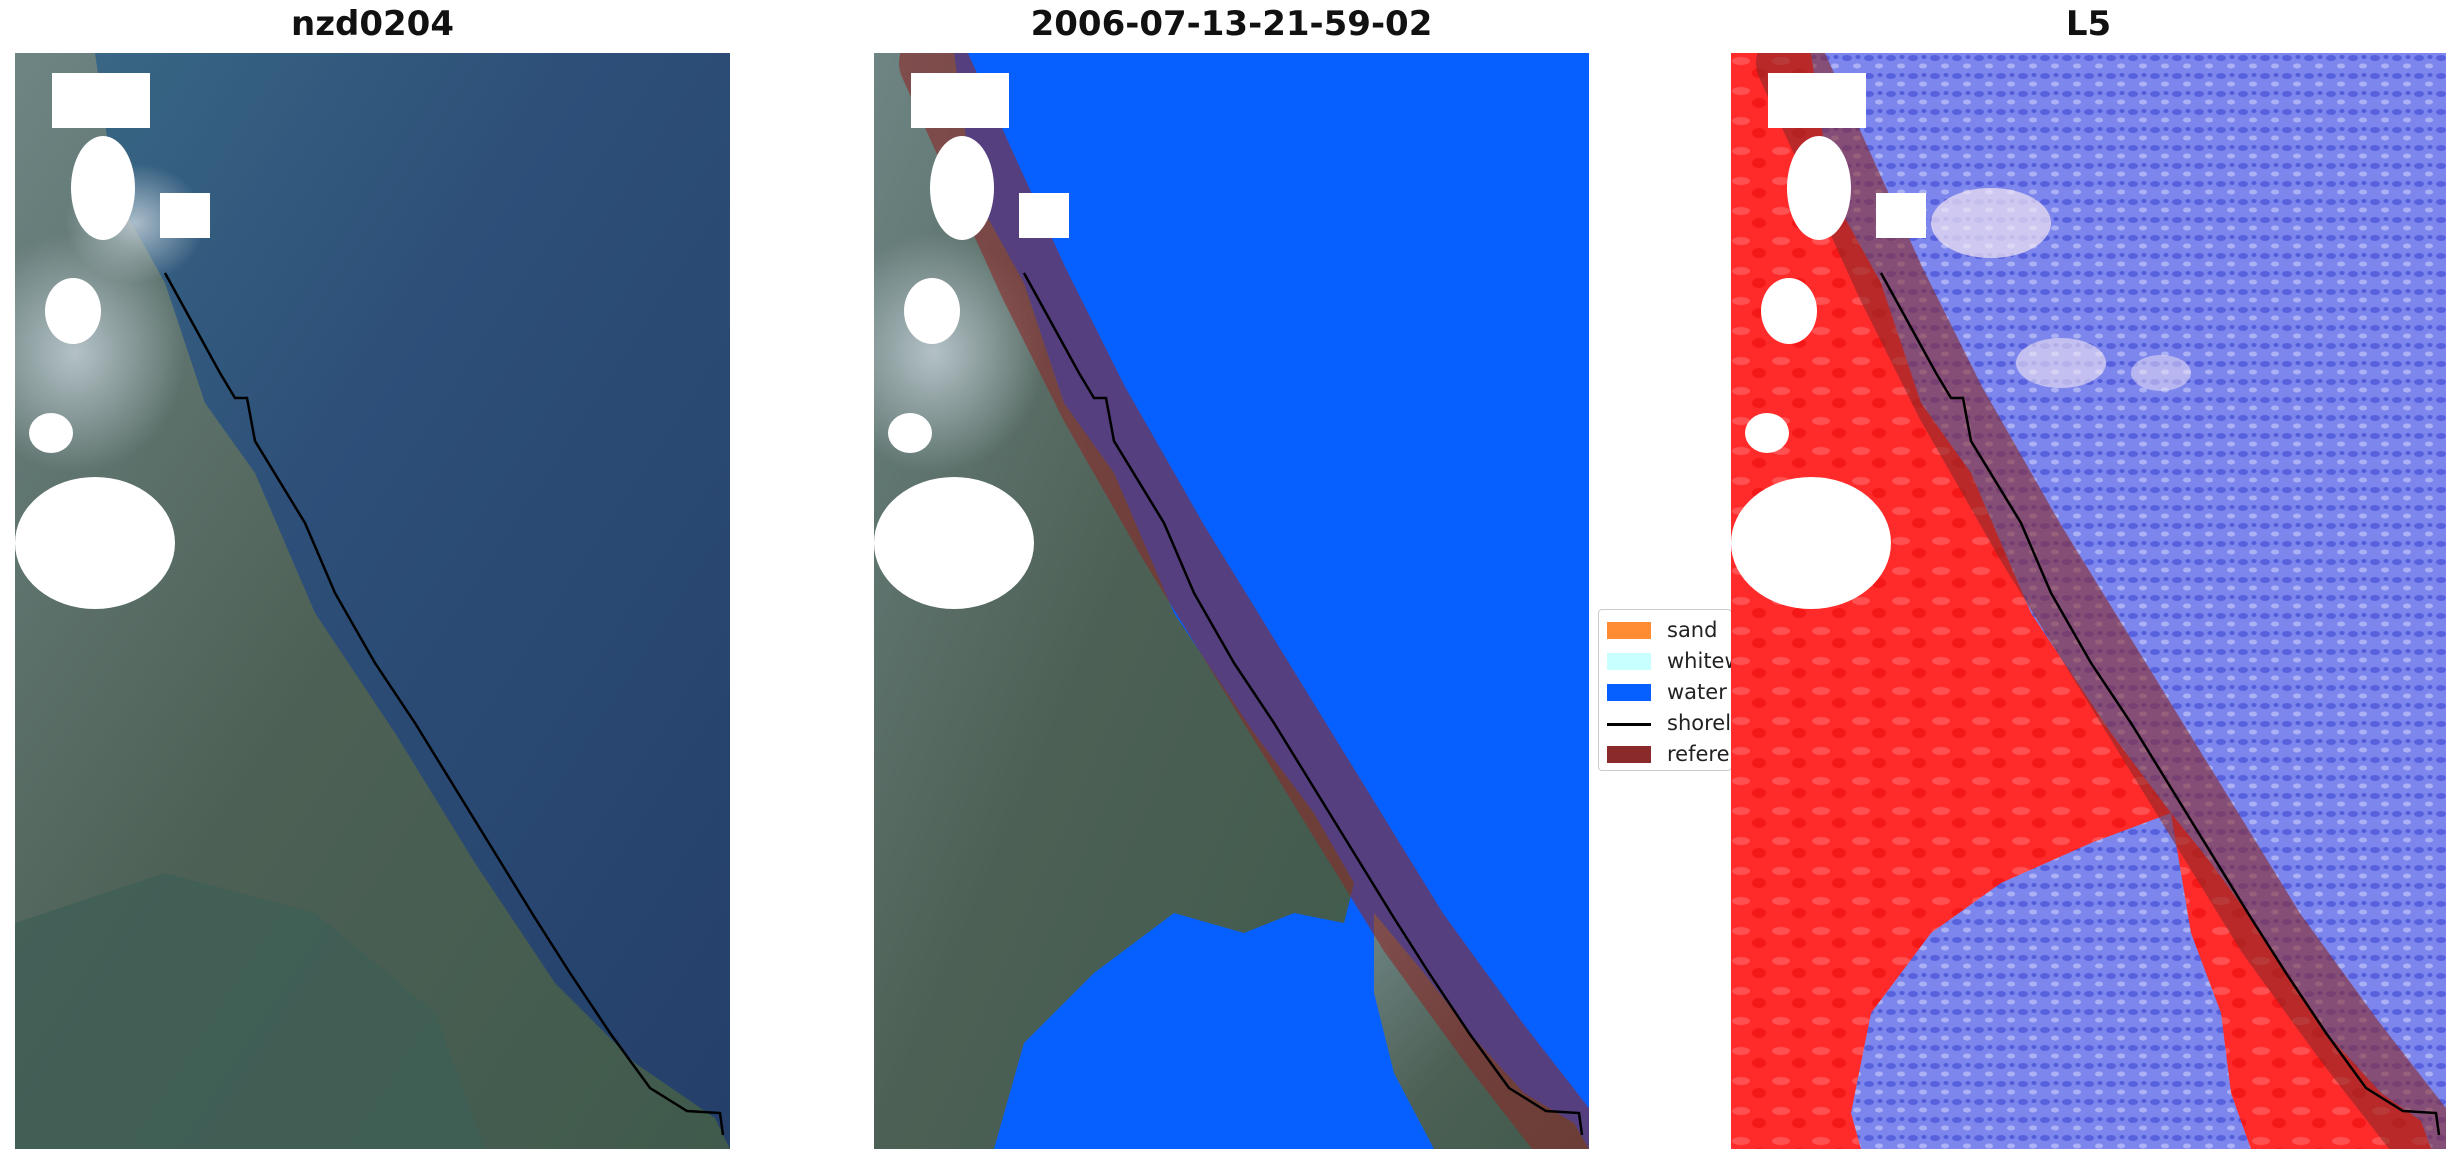 The width and height of the screenshot is (2460, 1162). I want to click on legend-label: reference shoreline buffer, so click(1699, 754).